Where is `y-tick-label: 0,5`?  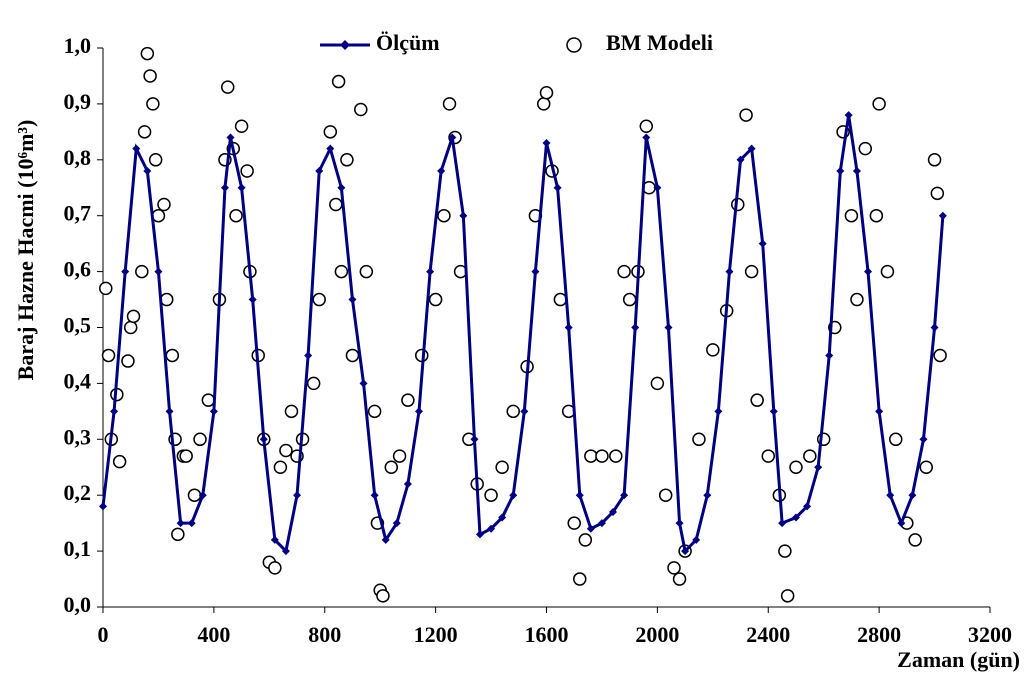
y-tick-label: 0,5 is located at coordinates (78, 325).